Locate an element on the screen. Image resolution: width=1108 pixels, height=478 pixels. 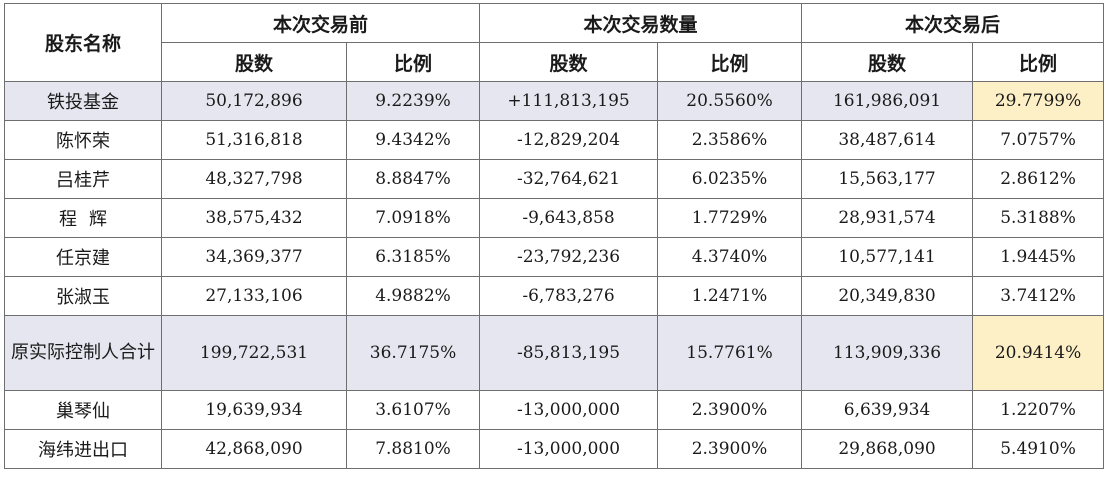
cell-after-ratio: 29.7799% is located at coordinates (1038, 101).